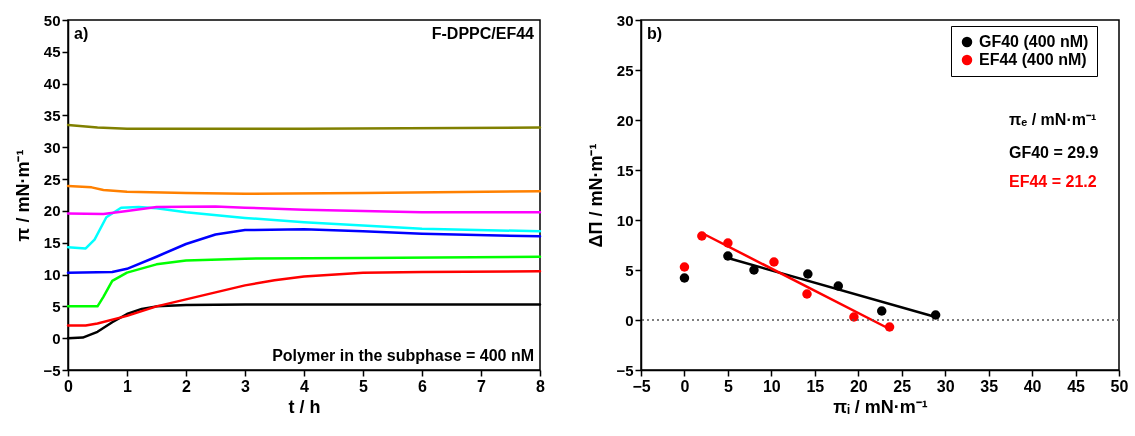  Describe the element at coordinates (858, 386) in the screenshot. I see `x-tick-label: 20` at that location.